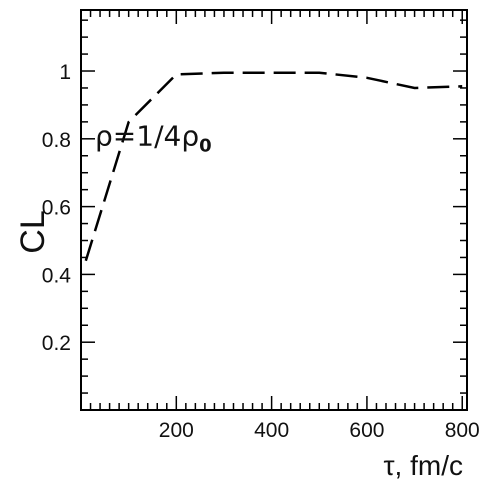 Image resolution: width=488 pixels, height=484 pixels. Describe the element at coordinates (176, 430) in the screenshot. I see `x-tick-label: 200` at that location.